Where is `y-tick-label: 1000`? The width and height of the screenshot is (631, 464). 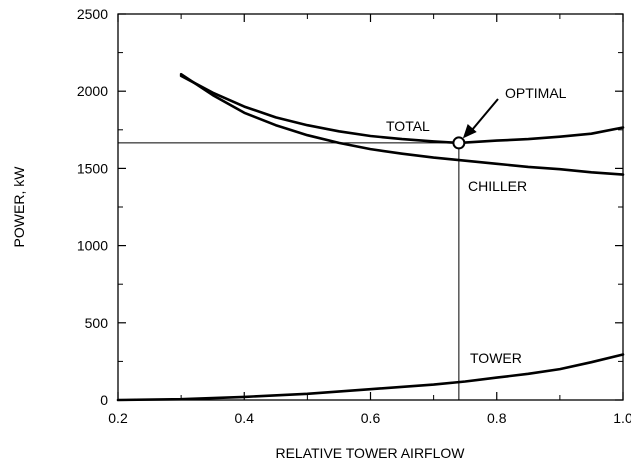 y-tick-label: 1000 is located at coordinates (92, 246).